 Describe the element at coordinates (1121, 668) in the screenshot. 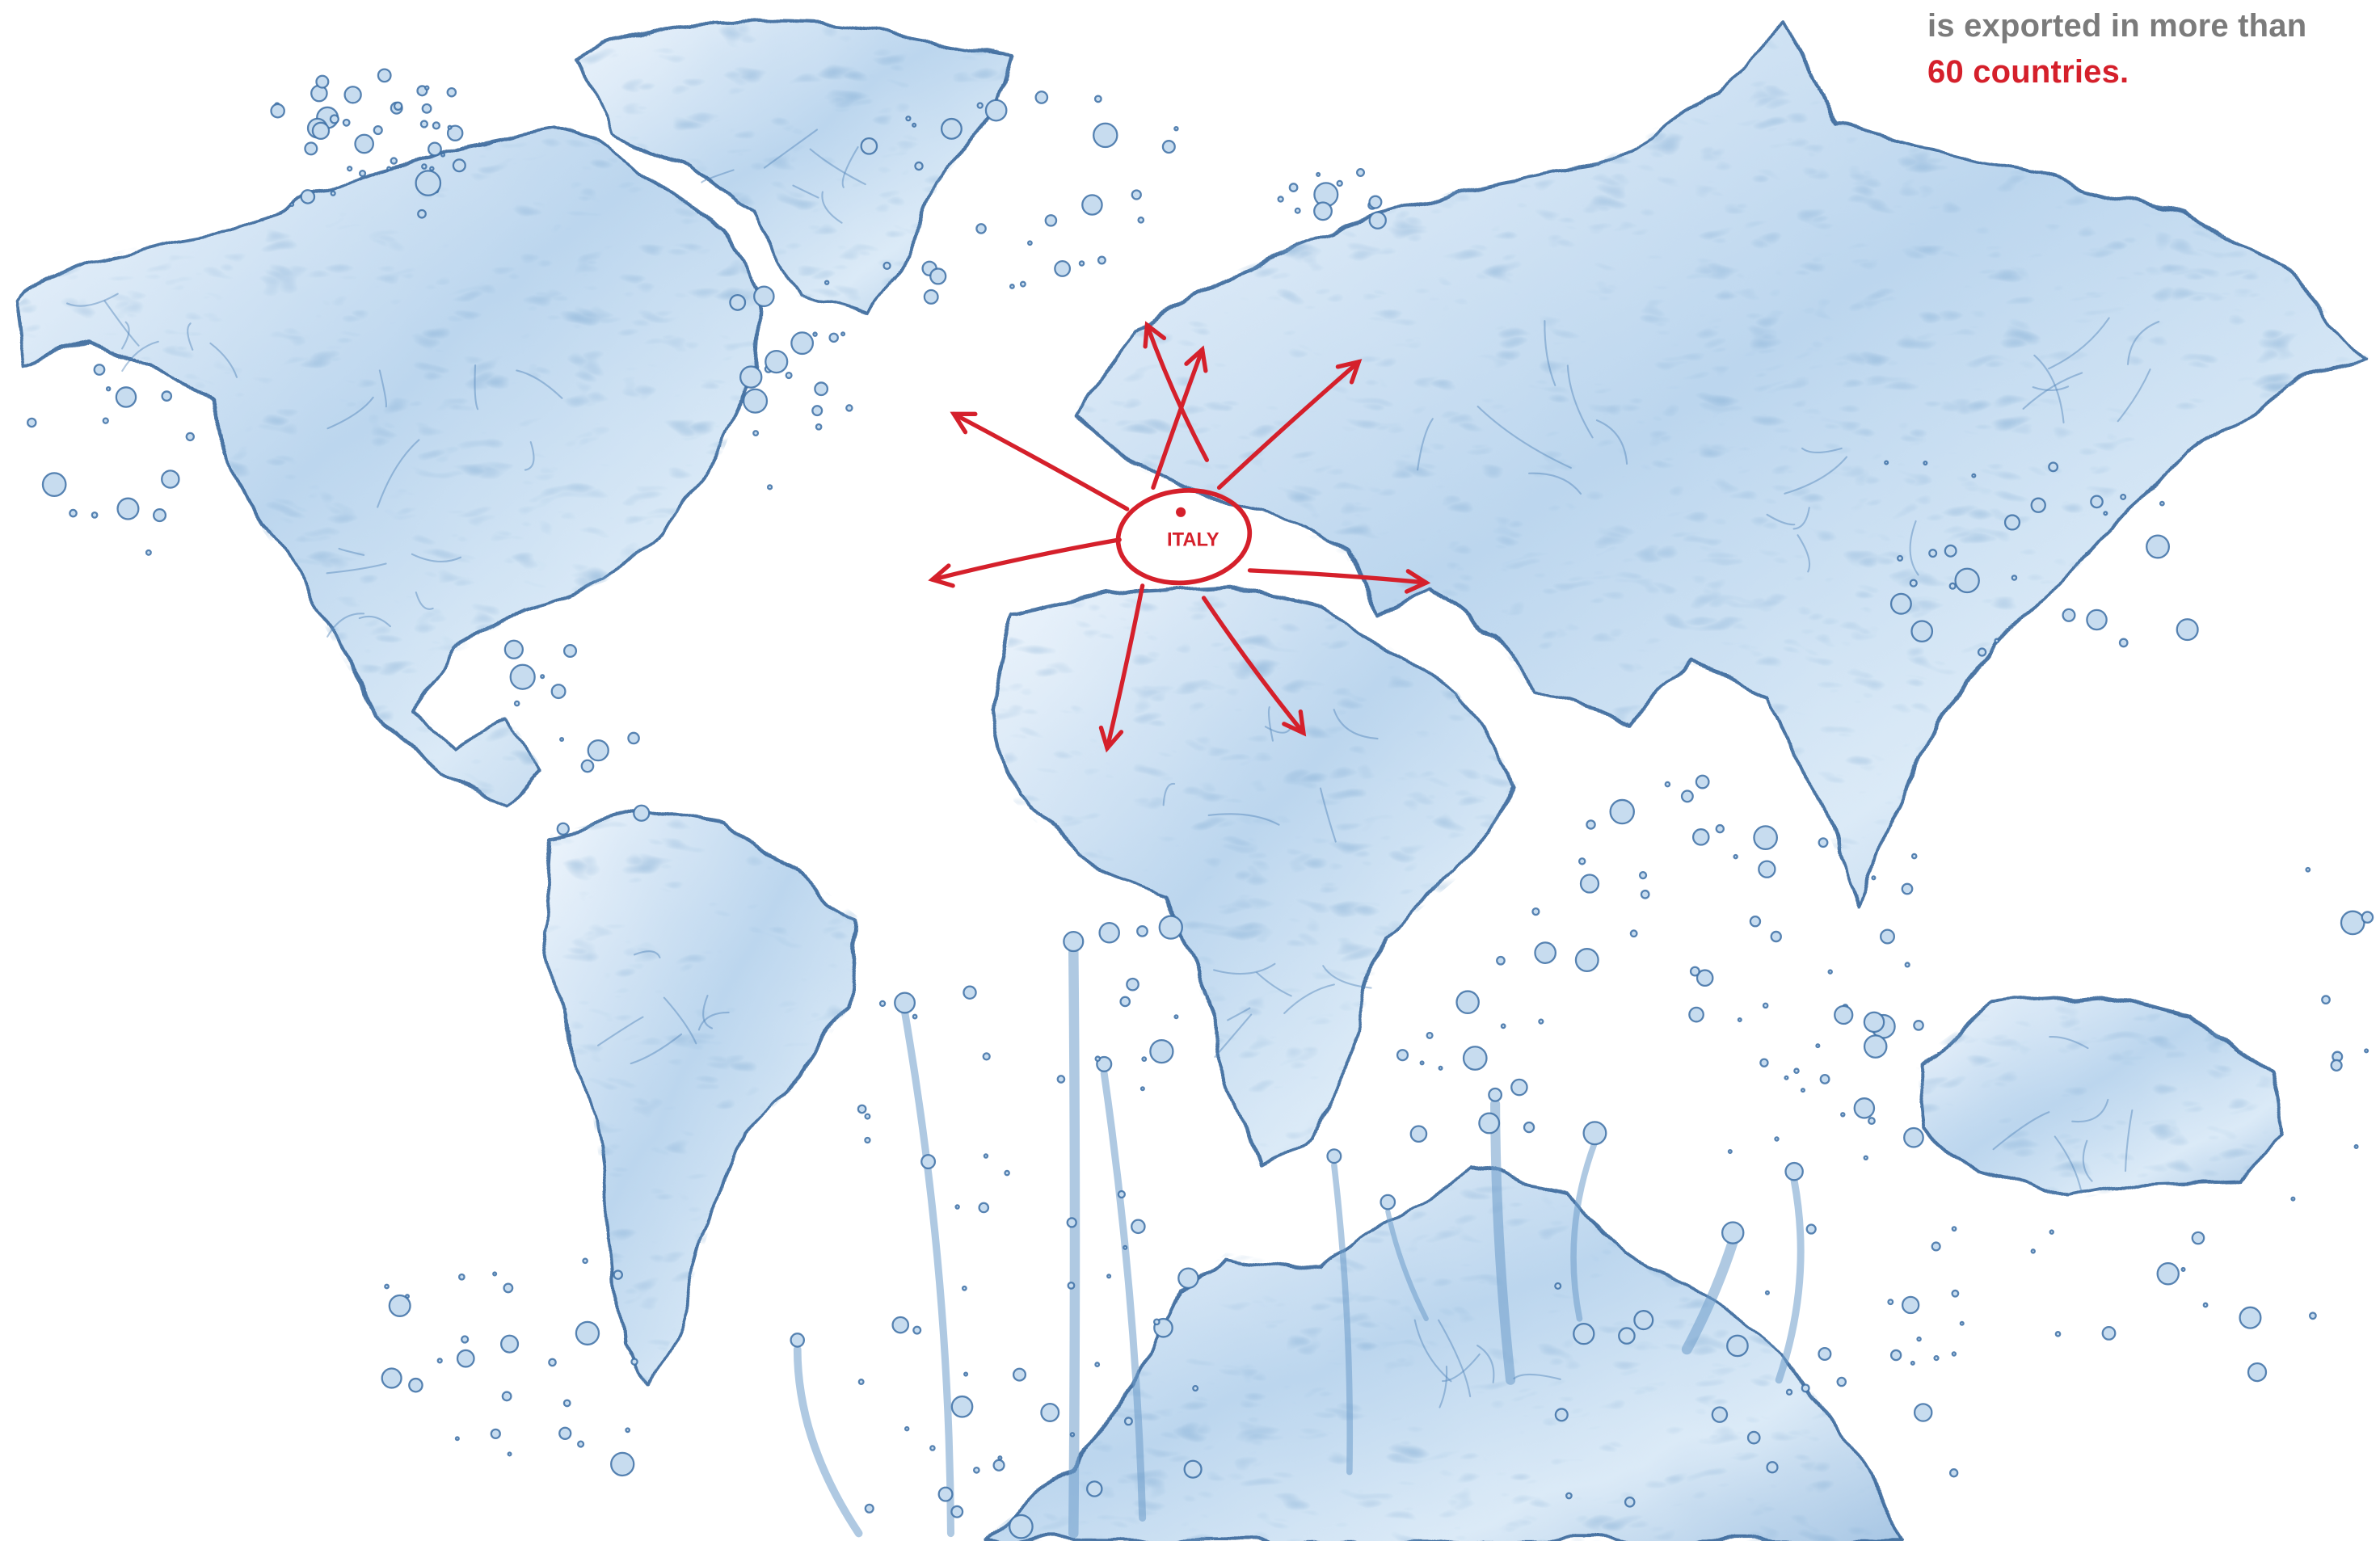

I see `hand-drawn-red-arrow-icon` at that location.